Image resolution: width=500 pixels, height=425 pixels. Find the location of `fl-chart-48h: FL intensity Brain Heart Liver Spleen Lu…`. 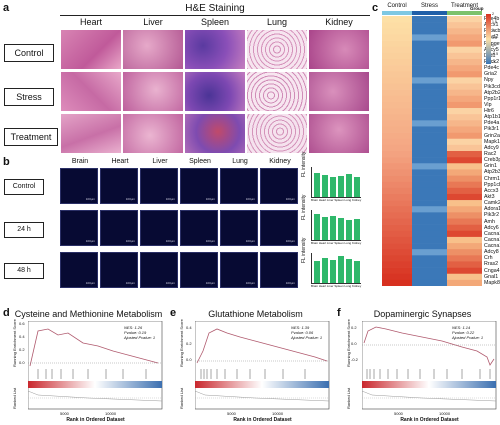

fl-chart-48h: FL intensity Brain Heart Liver Spleen Lu… is located at coordinates (332, 264).